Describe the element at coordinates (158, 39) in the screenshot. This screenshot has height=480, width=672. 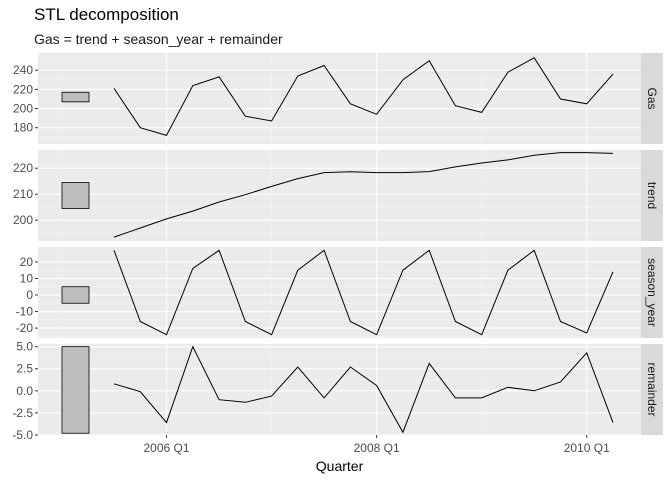
I see `chart-subtitle: Gas = trend + season_year + remainder` at that location.